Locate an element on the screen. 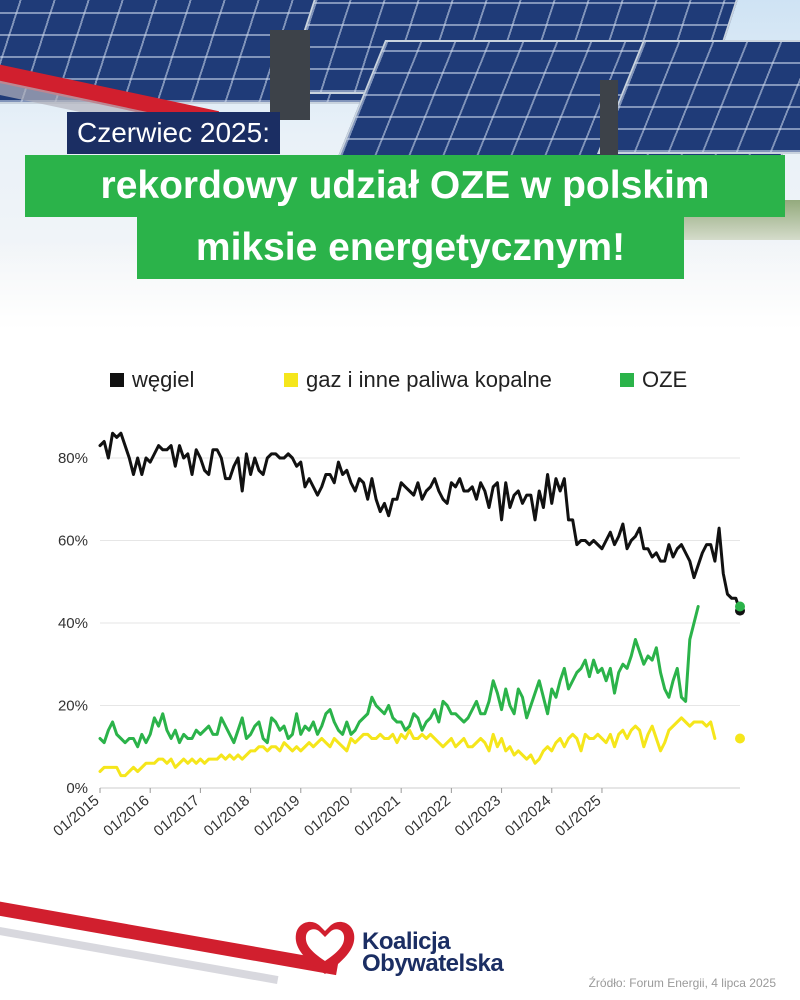 The height and width of the screenshot is (1000, 800). end-markers is located at coordinates (740, 672).